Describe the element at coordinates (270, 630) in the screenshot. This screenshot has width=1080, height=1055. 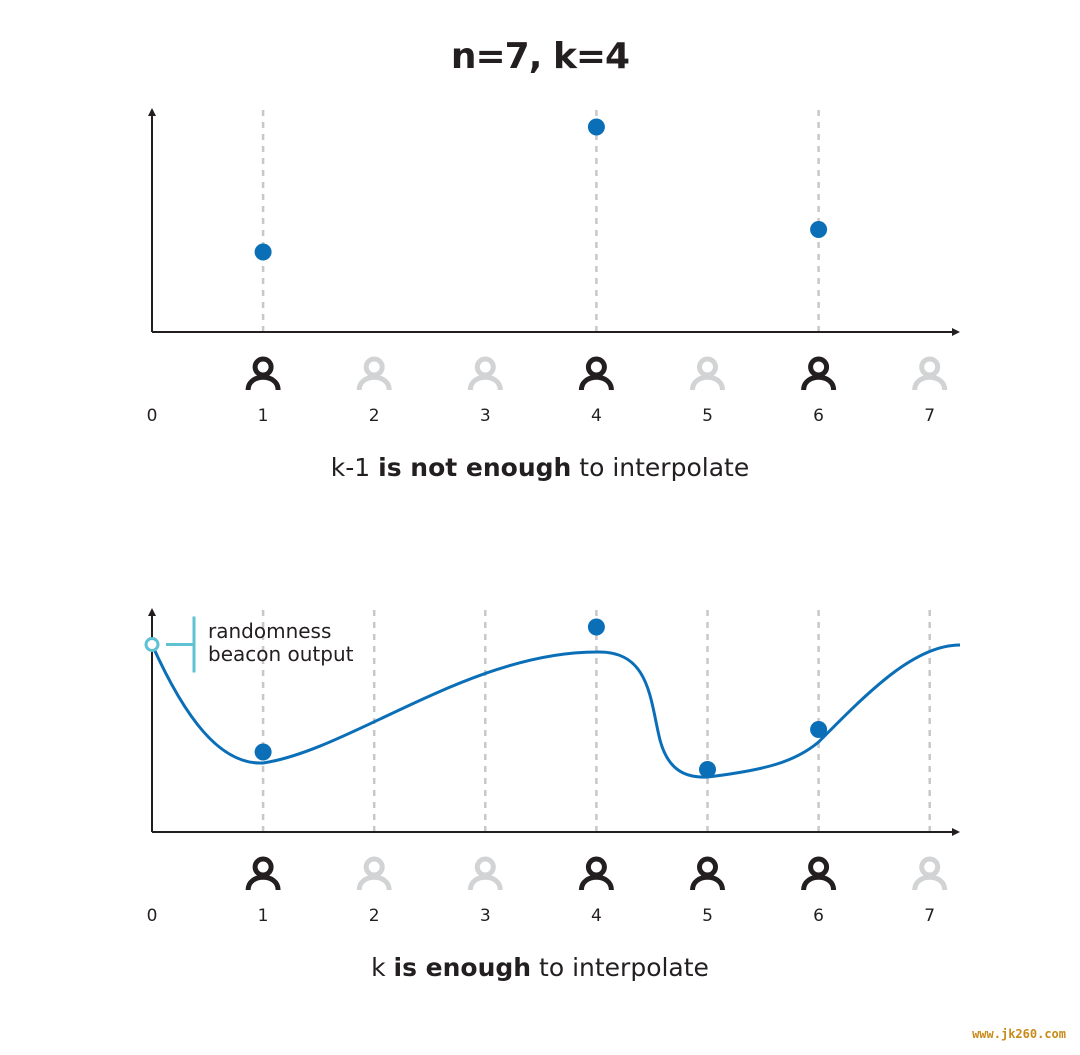
I see `beacon-label-line1: randomness` at that location.